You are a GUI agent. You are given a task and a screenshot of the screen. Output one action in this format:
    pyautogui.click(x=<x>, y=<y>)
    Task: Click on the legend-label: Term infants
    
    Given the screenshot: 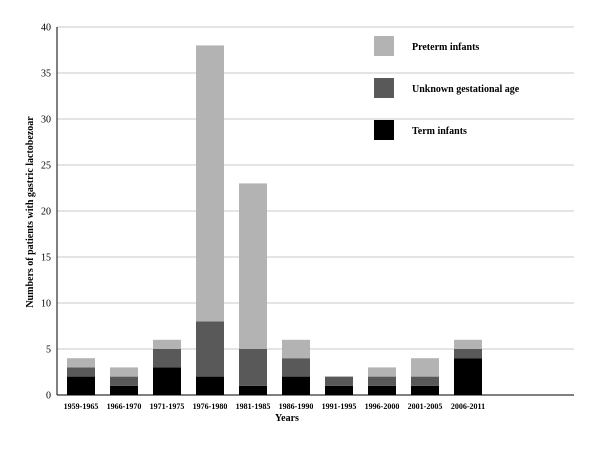 What is the action you would take?
    pyautogui.click(x=439, y=131)
    